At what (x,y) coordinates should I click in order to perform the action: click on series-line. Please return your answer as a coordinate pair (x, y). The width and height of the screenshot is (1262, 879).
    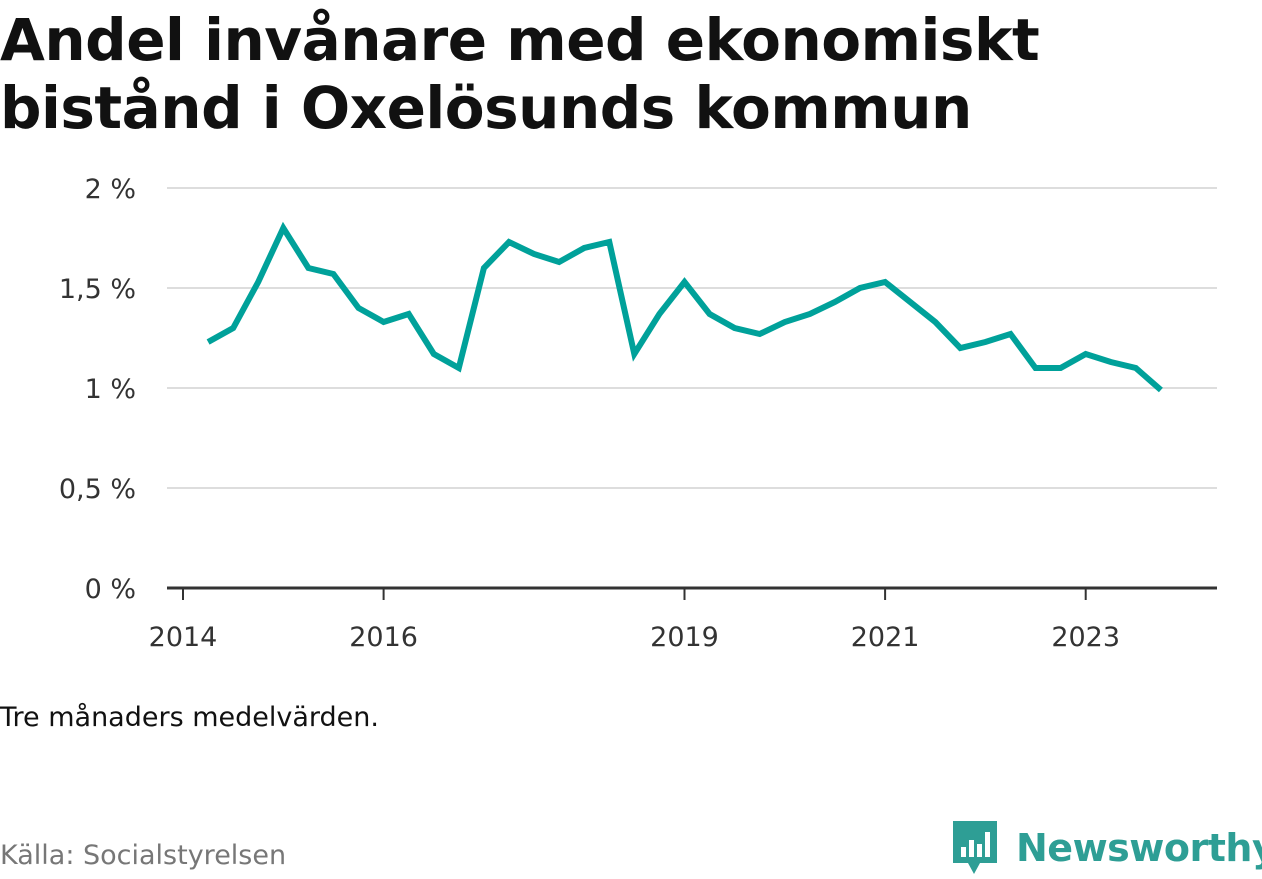
    Looking at the image, I should click on (684, 307).